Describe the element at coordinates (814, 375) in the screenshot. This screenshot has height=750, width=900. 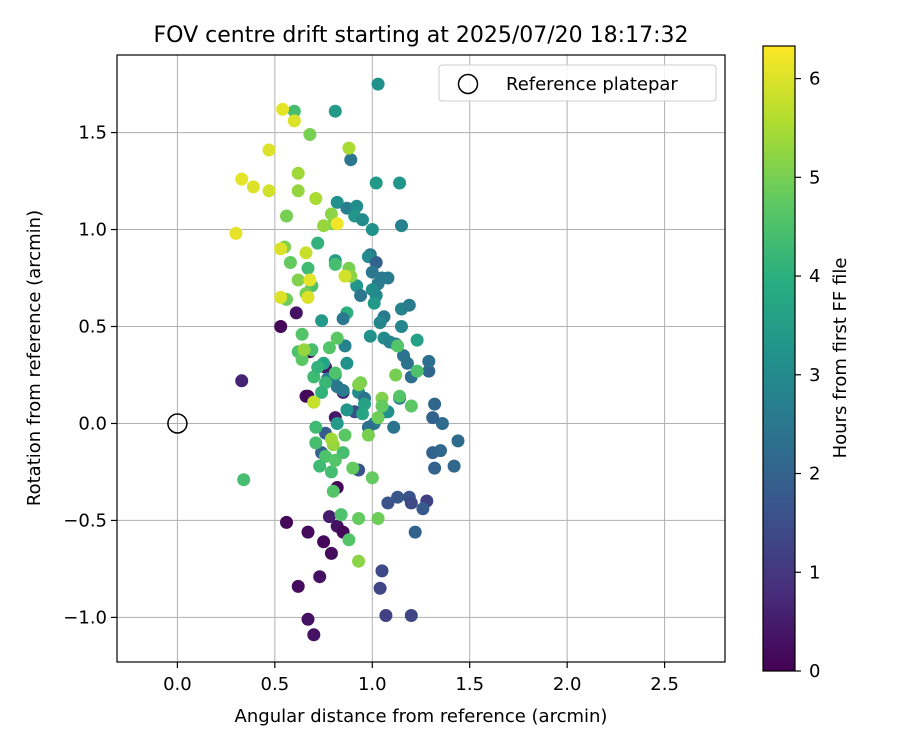
I see `colorbar-tick-label: 3` at that location.